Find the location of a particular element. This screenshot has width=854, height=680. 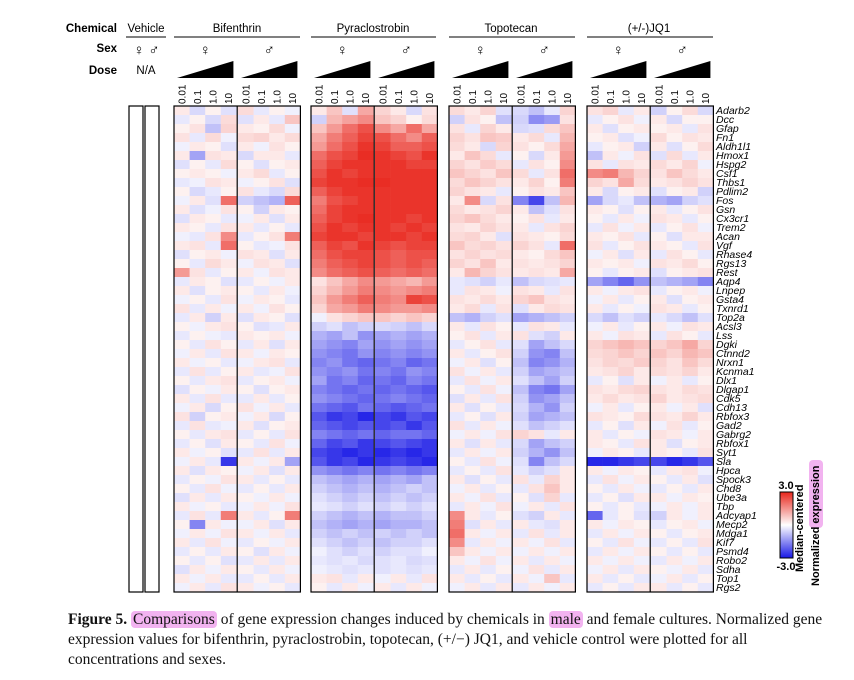

gene-label: Rhase4 is located at coordinates (734, 255).